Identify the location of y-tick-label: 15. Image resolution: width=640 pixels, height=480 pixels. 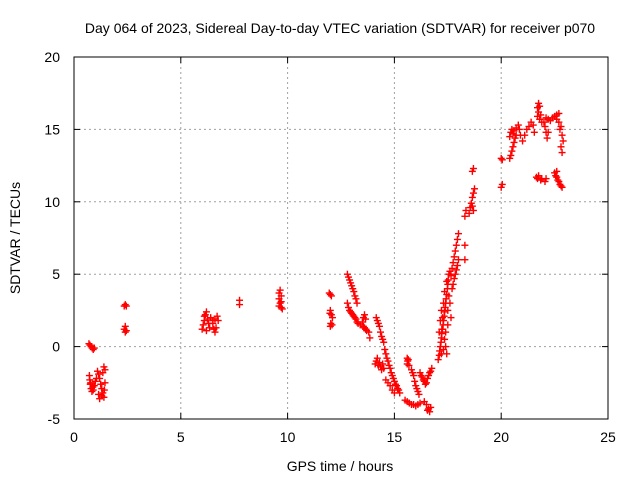
(52, 129).